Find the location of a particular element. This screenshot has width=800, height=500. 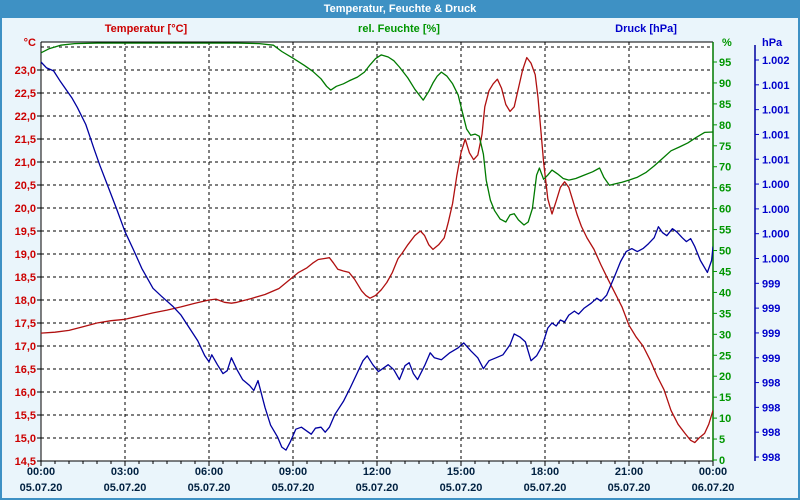

temp-tick-label: 17,0 is located at coordinates (25, 347).